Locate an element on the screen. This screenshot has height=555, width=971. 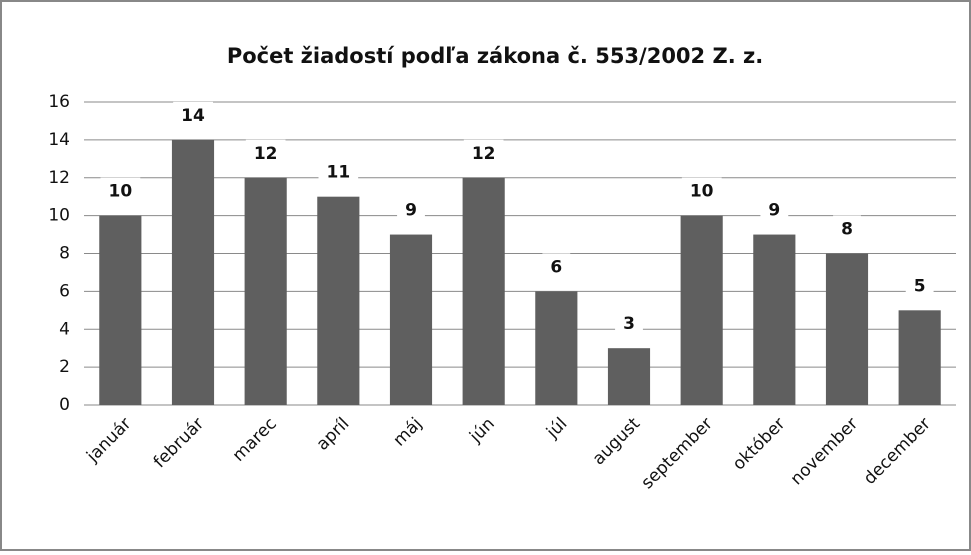
y-tick-label: 16 is located at coordinates (59, 102).